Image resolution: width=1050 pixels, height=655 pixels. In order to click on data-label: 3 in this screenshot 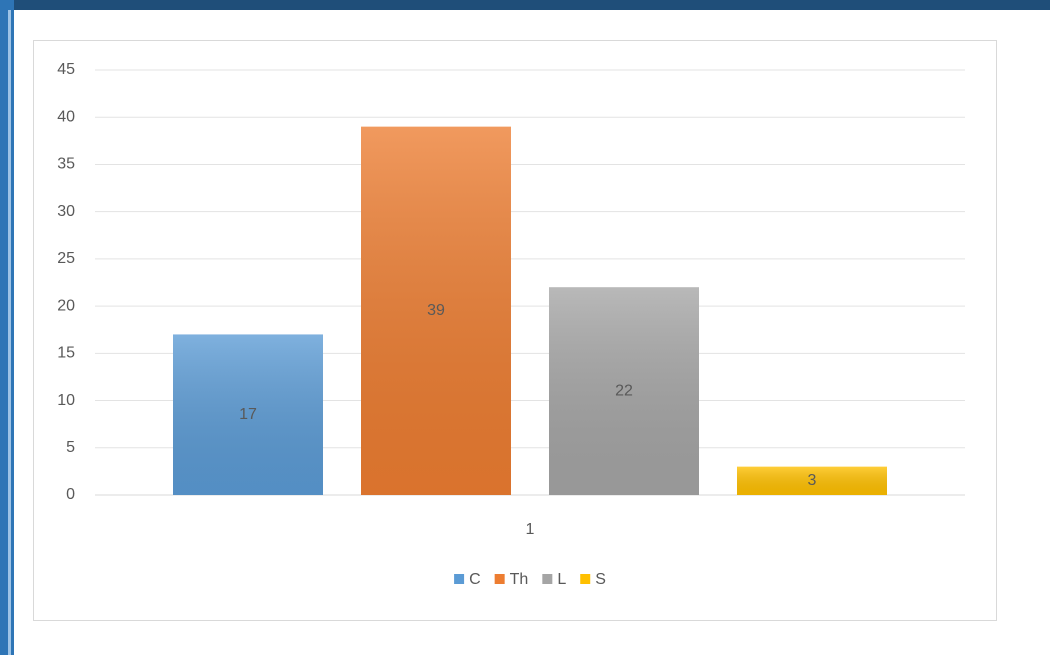, I will do `click(812, 480)`.